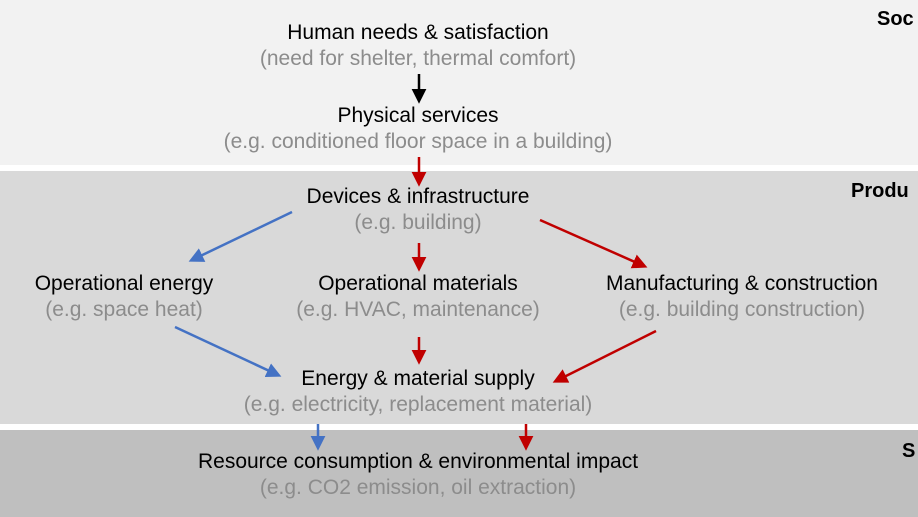 The image size is (918, 517). I want to click on node-title: Manufacturing & construction, so click(742, 283).